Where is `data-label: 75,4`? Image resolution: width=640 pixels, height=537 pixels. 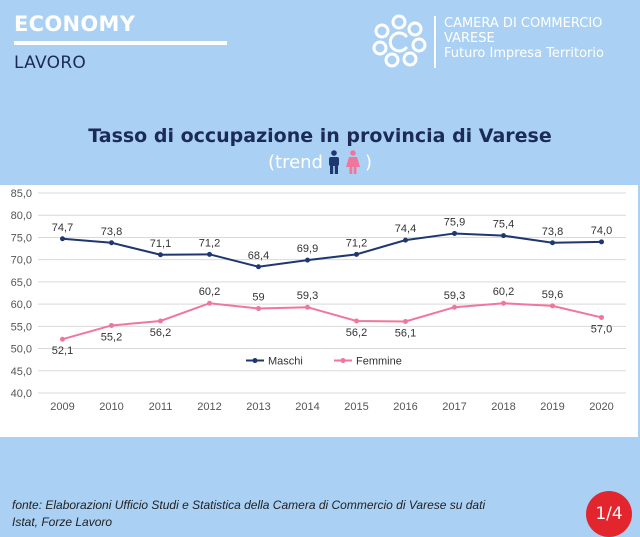 data-label: 75,4 is located at coordinates (503, 225).